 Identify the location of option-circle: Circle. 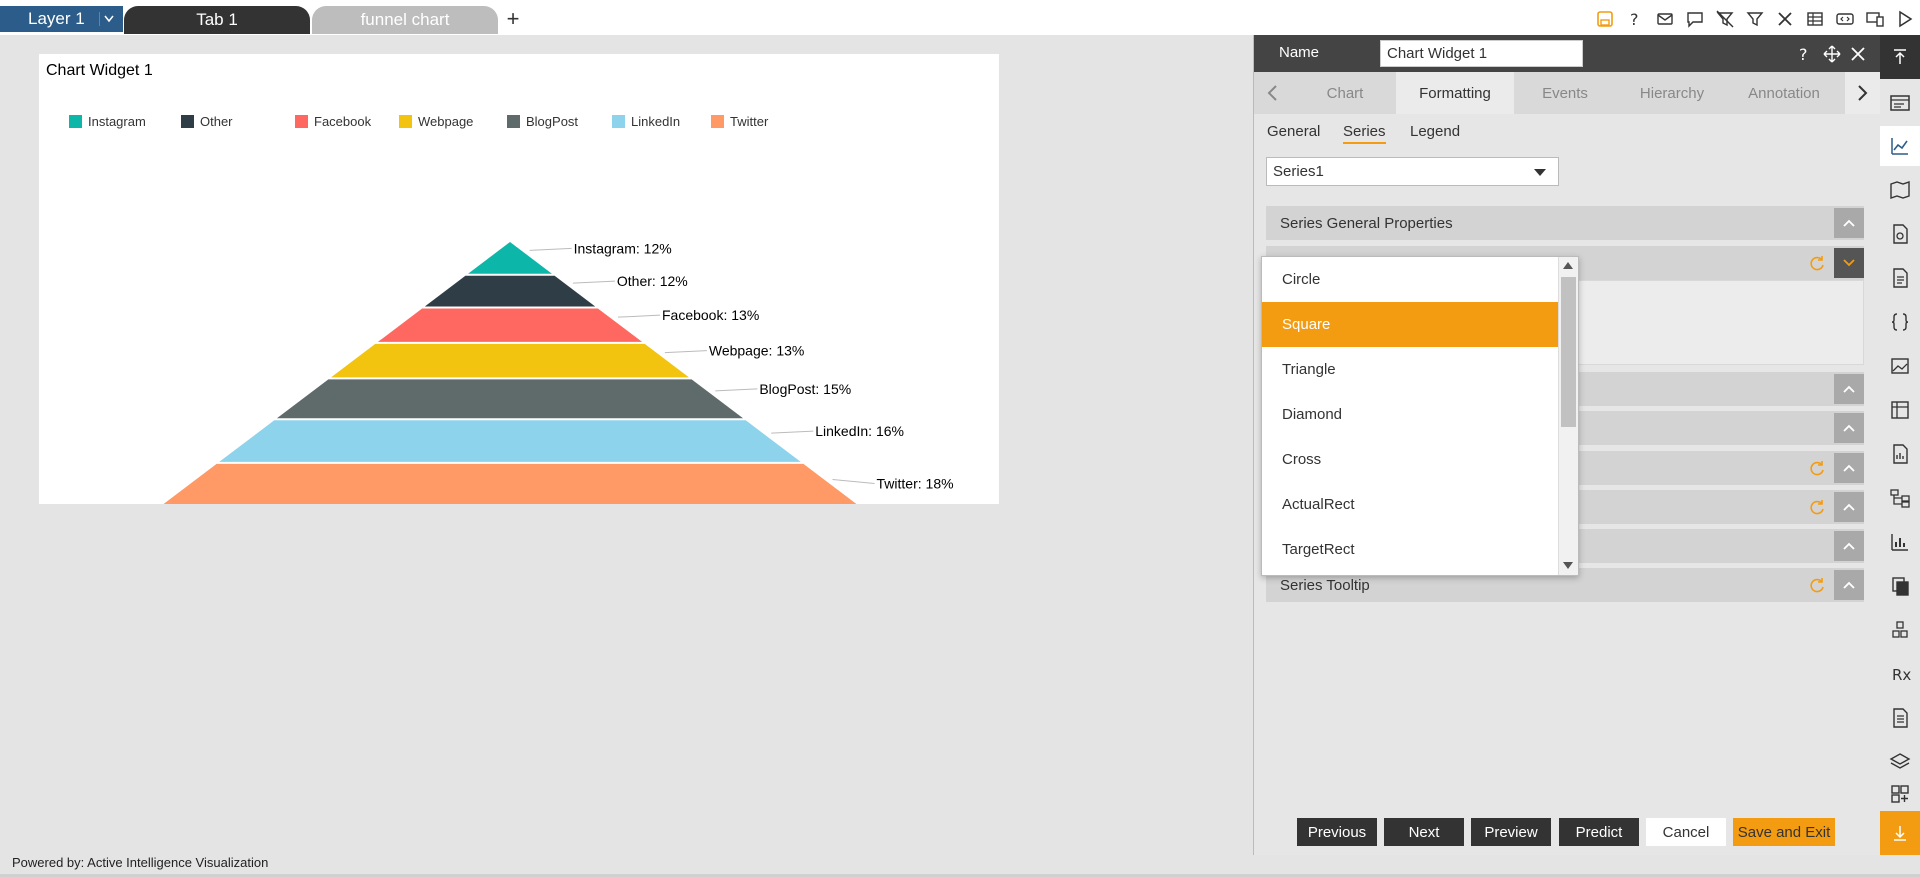
(1301, 279).